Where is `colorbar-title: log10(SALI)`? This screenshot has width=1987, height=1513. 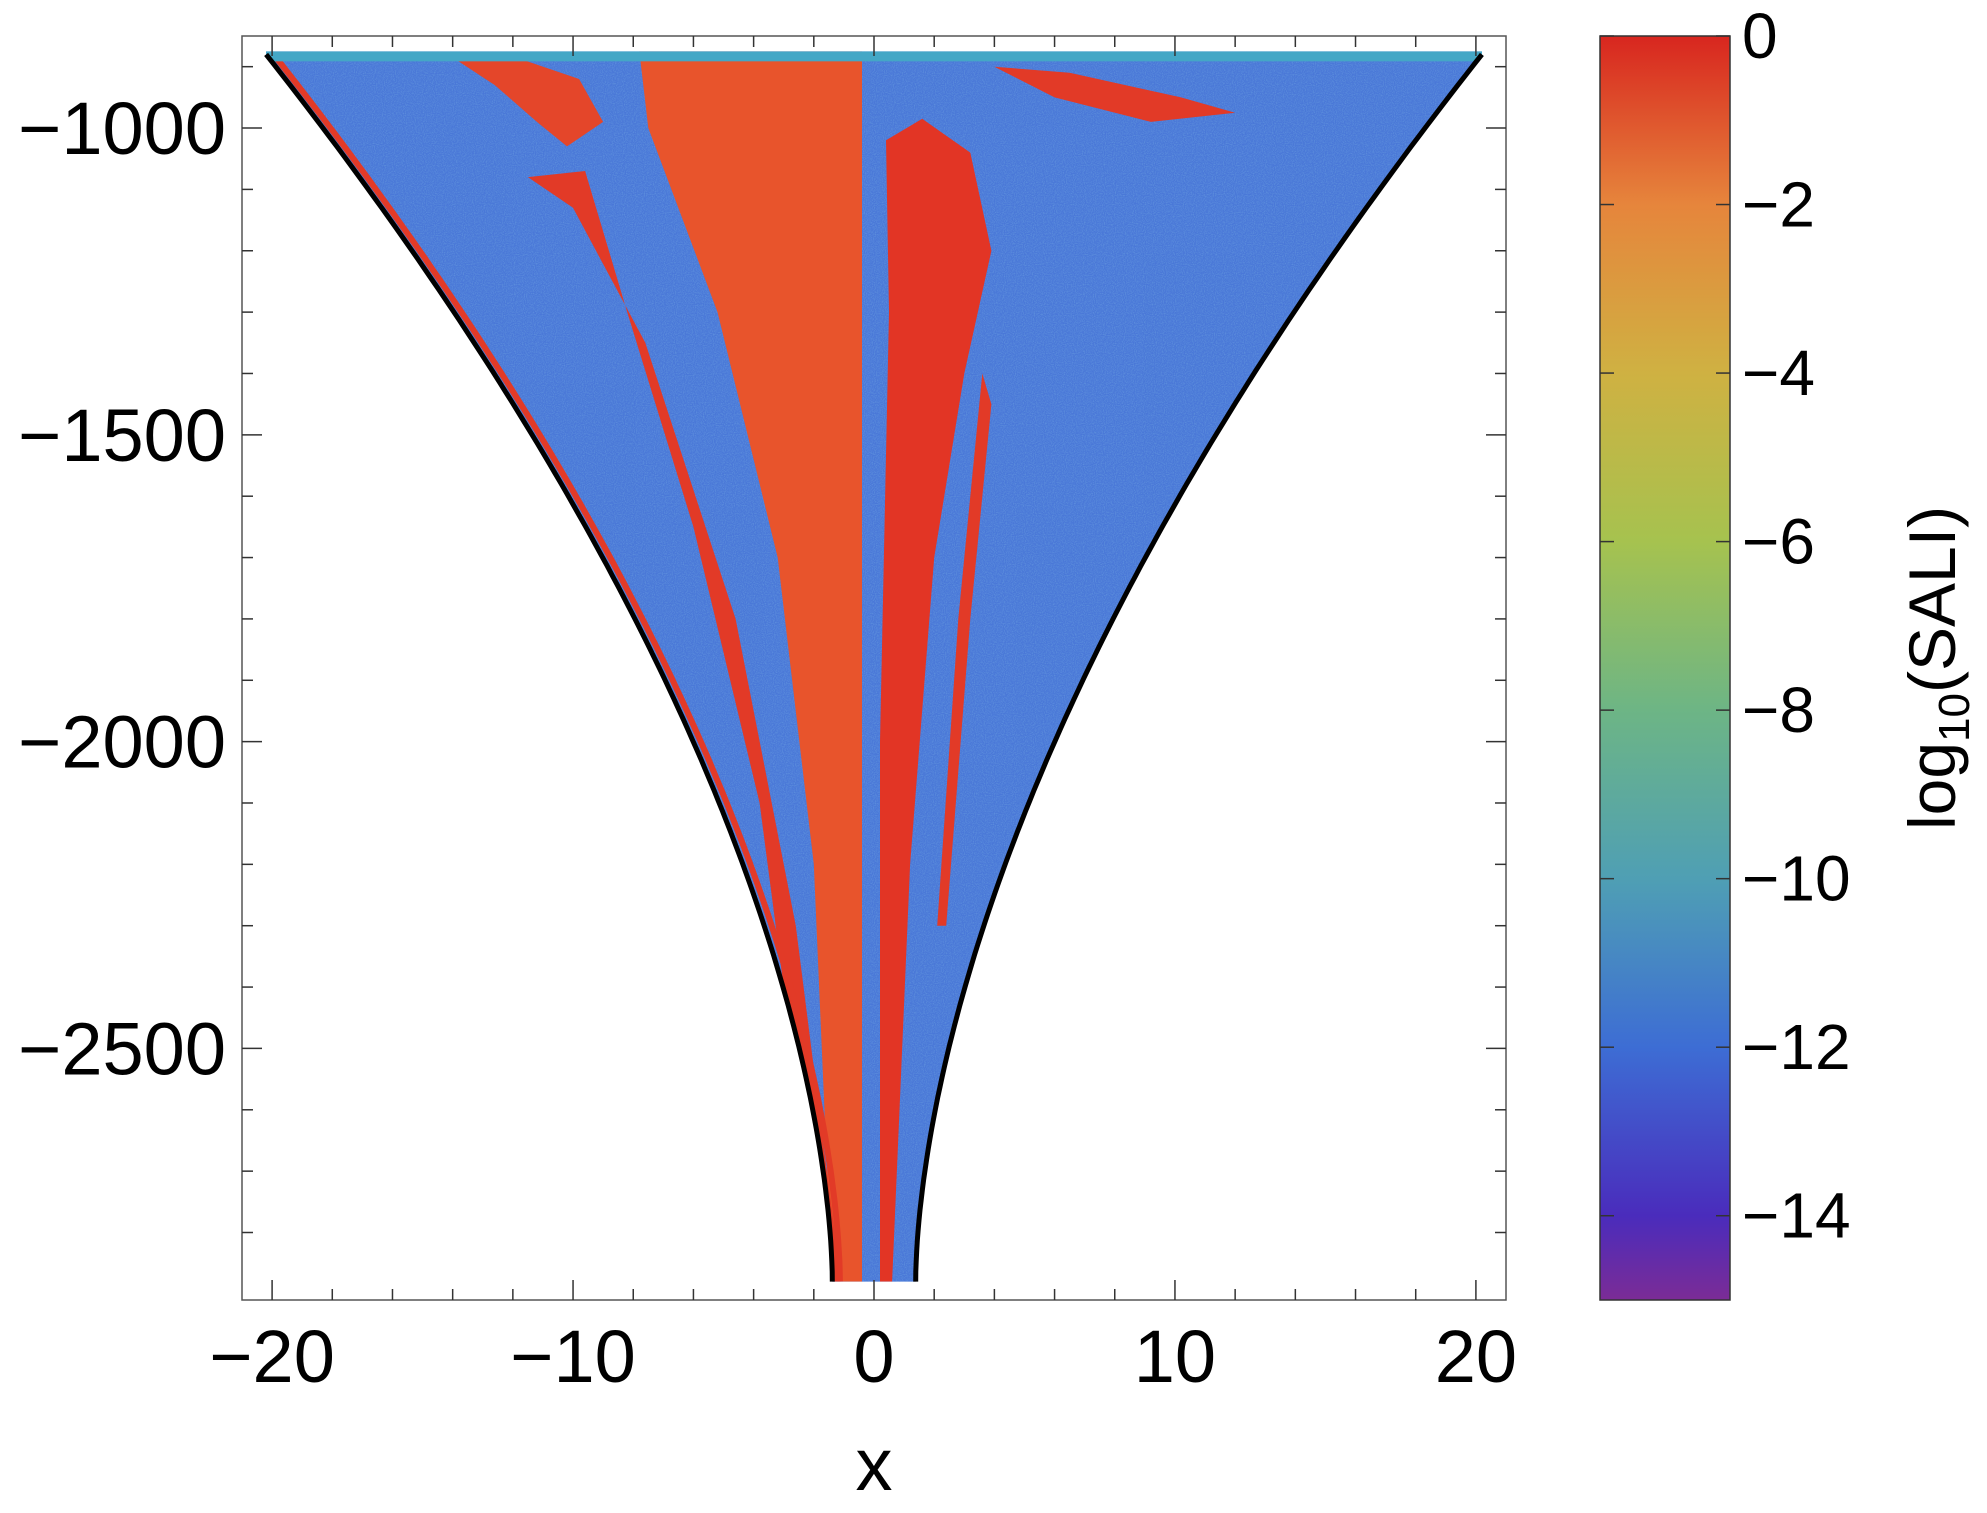
colorbar-title: log10(SALI) is located at coordinates (1937, 668).